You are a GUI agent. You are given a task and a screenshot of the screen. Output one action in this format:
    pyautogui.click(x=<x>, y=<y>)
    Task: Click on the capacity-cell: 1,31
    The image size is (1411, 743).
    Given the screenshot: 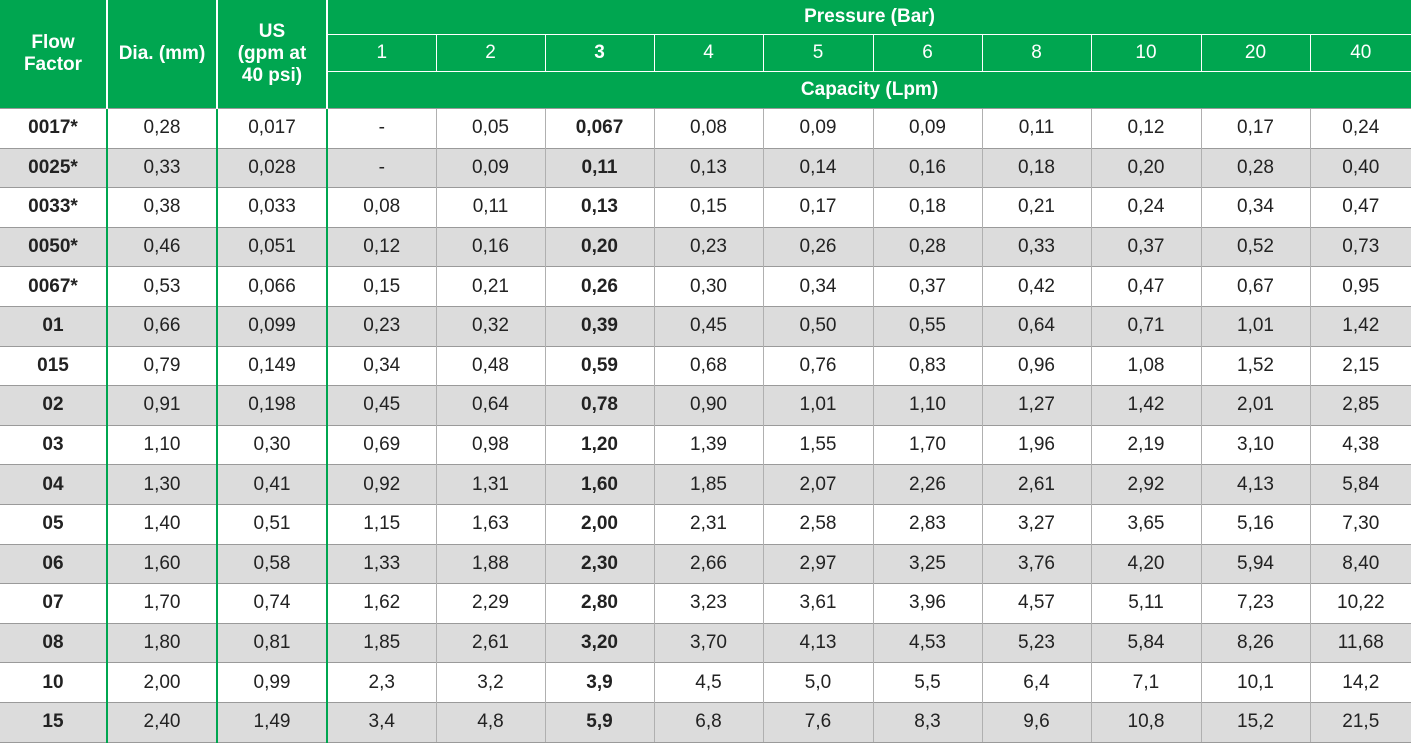 What is the action you would take?
    pyautogui.click(x=490, y=484)
    